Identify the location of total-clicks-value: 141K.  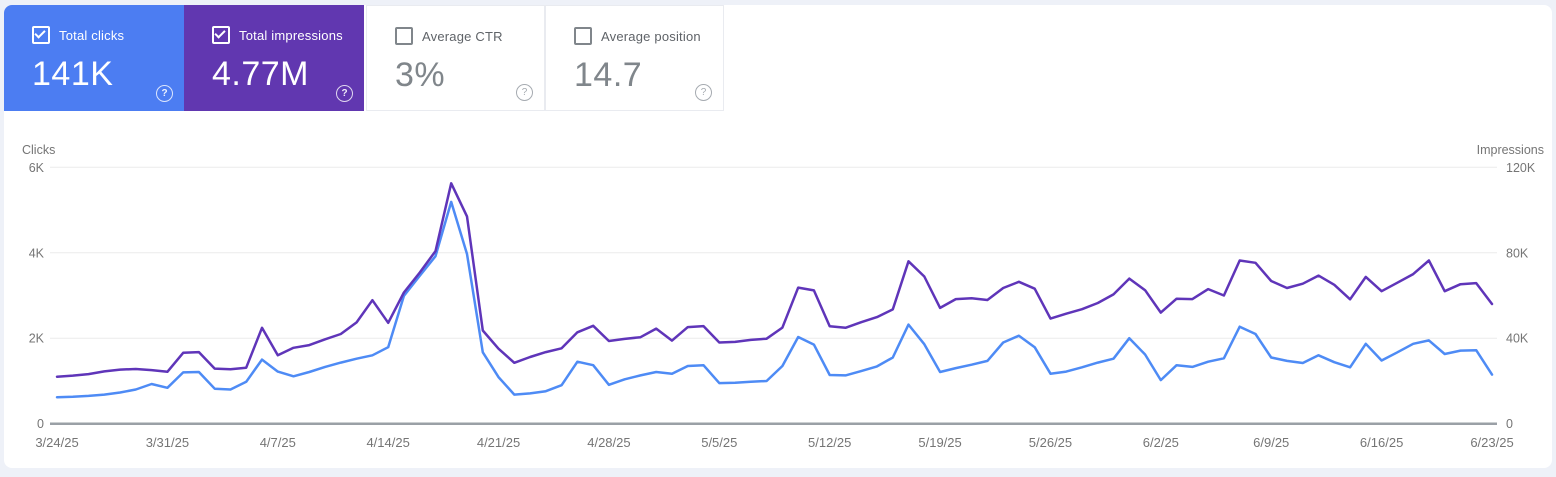
(73, 74).